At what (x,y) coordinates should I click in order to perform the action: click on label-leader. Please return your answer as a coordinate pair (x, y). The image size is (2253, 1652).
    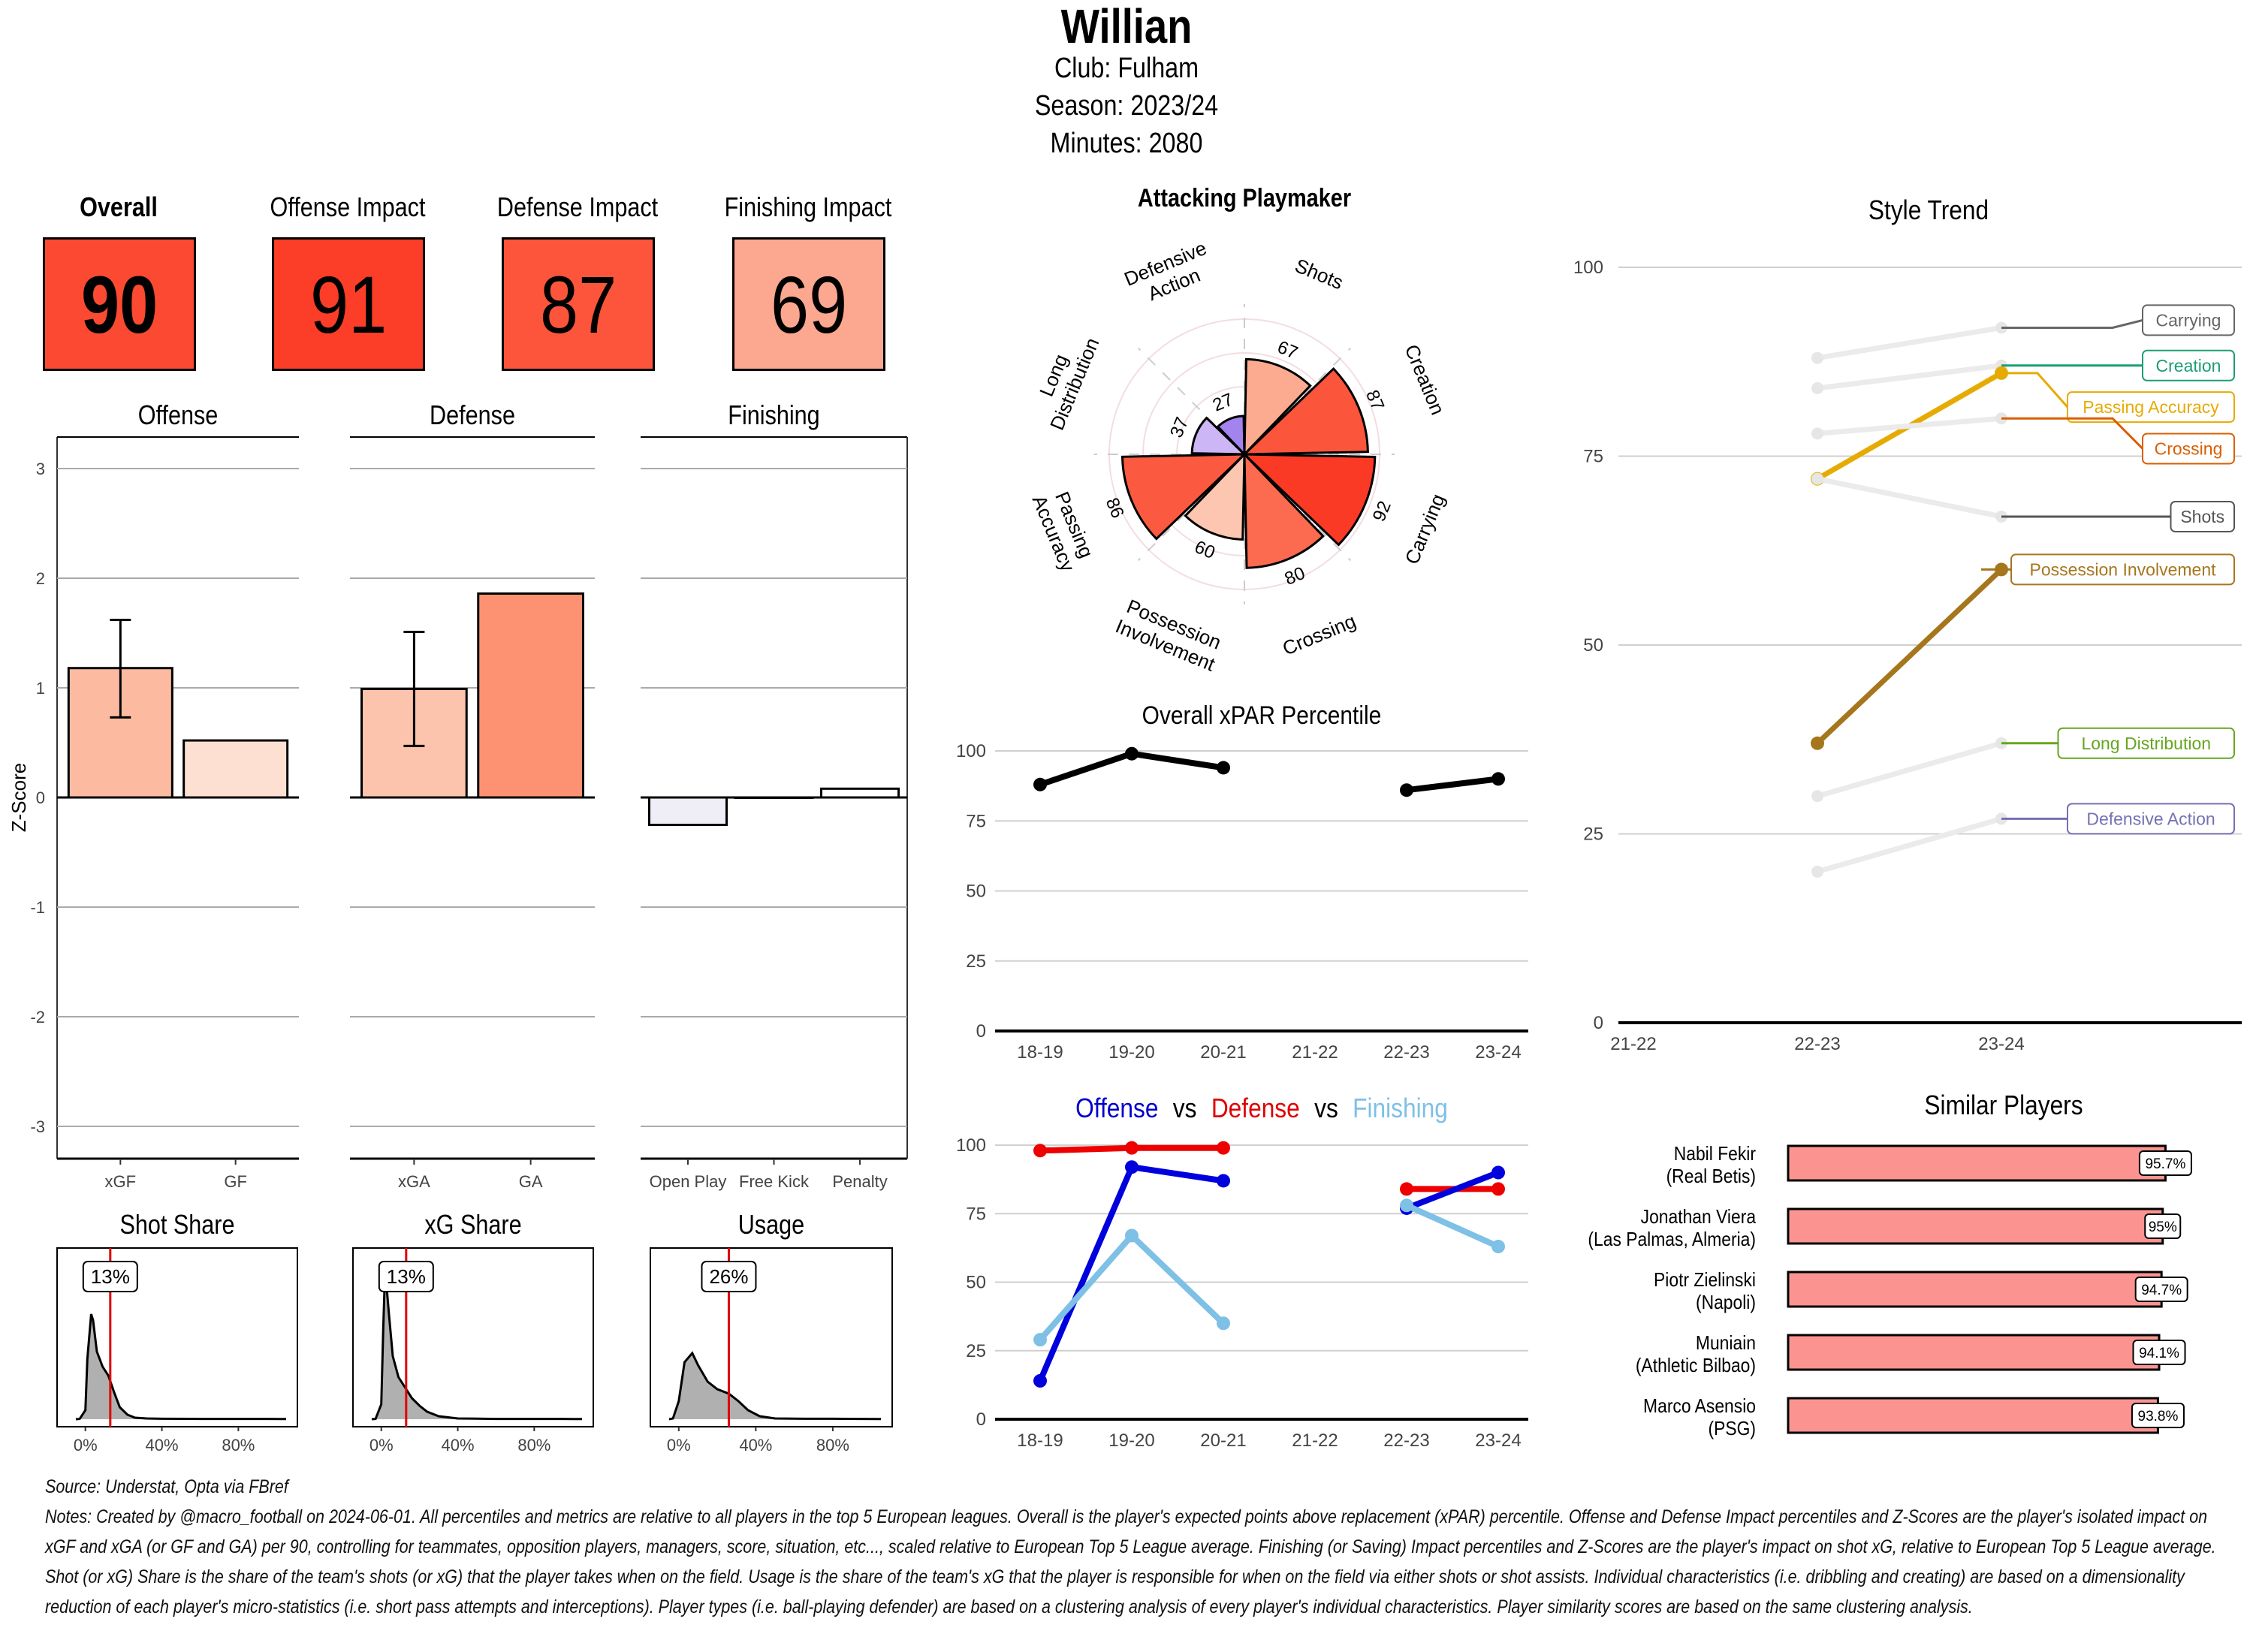
    Looking at the image, I should click on (2035, 390).